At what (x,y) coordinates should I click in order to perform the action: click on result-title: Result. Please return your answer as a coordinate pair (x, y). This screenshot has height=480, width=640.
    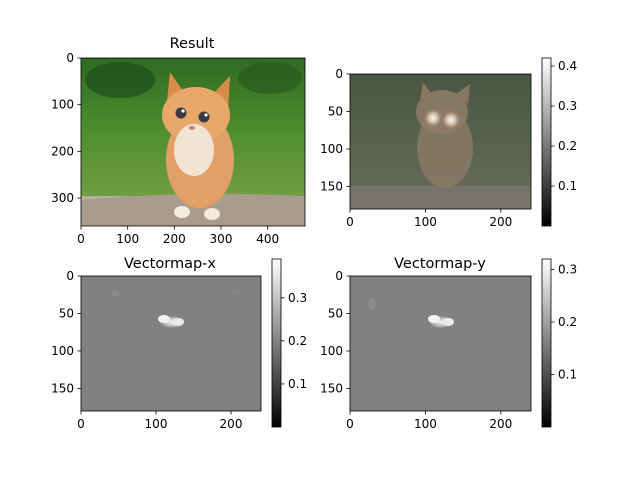
    Looking at the image, I should click on (192, 44).